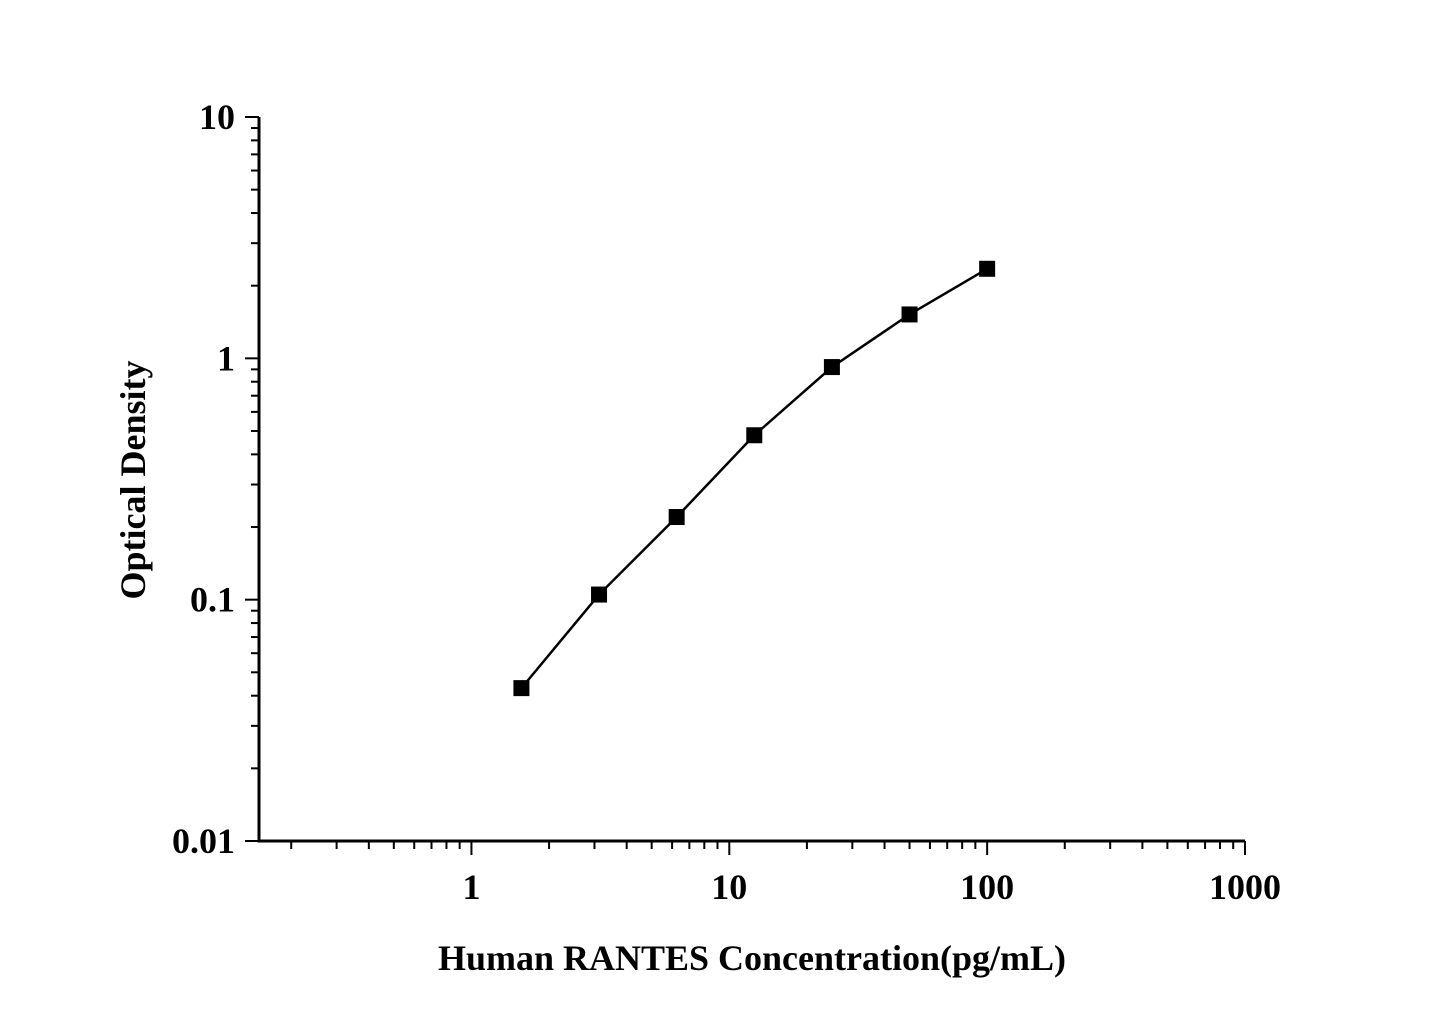 This screenshot has width=1445, height=1014. I want to click on y-tick-label: 1, so click(226, 358).